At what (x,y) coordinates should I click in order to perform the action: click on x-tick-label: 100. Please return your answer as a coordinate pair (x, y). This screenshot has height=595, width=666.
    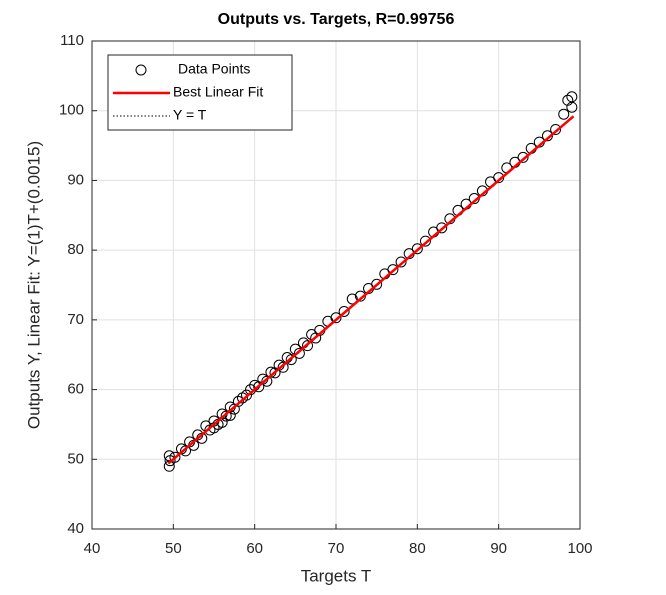
    Looking at the image, I should click on (579, 548).